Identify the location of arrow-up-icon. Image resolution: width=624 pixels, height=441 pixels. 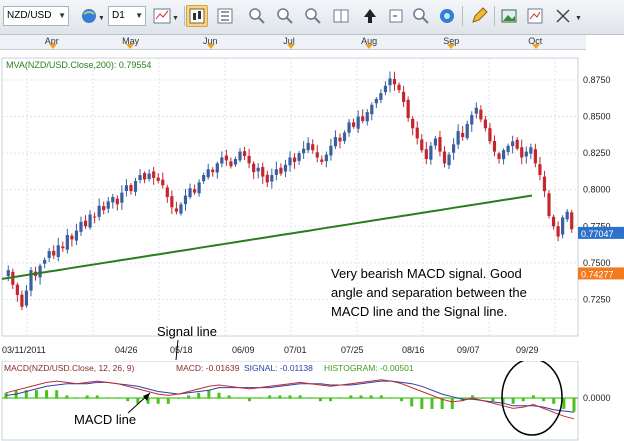
(370, 16).